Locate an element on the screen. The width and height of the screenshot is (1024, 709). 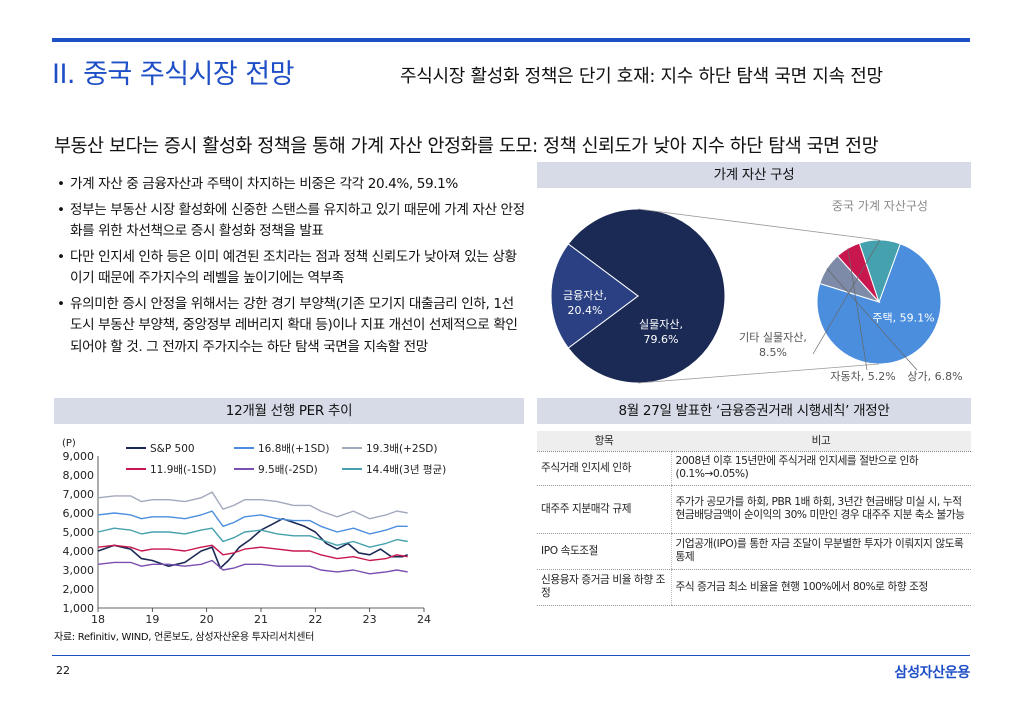
table-header-row: 항목 비고 is located at coordinates (754, 441).